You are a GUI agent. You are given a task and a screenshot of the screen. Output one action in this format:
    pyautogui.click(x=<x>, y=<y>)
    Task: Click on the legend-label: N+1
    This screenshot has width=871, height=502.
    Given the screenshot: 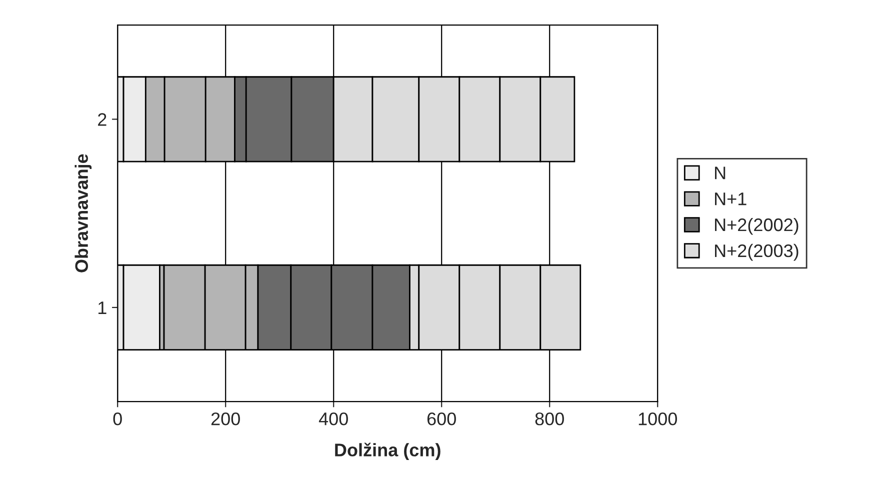 What is the action you would take?
    pyautogui.click(x=730, y=199)
    